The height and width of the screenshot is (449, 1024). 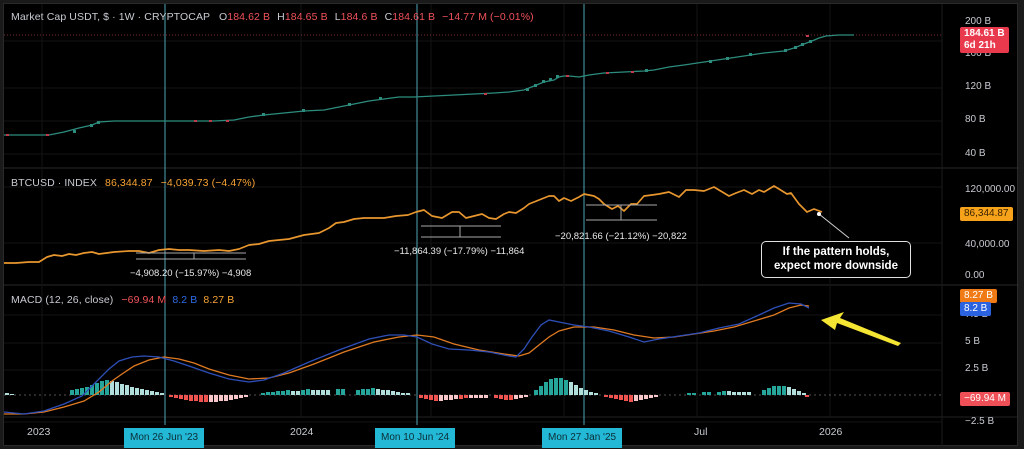 I want to click on open-value: 184.62 B, so click(x=249, y=17).